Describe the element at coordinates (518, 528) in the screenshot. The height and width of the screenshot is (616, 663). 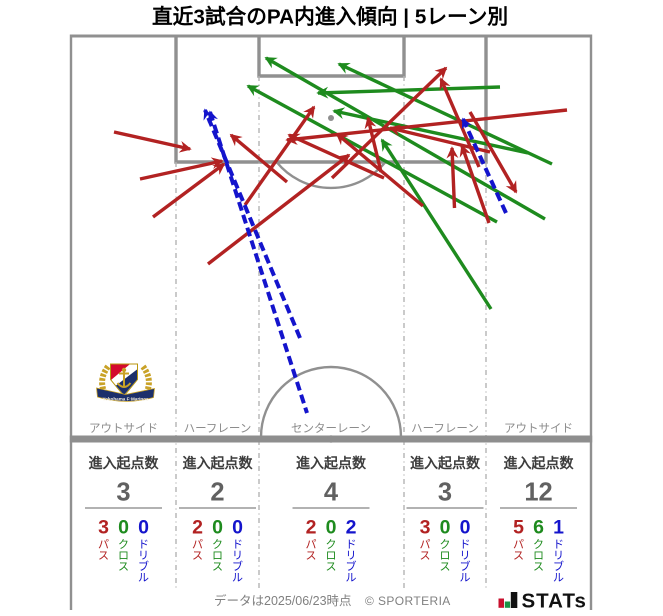
I see `svg-text: 5` at that location.